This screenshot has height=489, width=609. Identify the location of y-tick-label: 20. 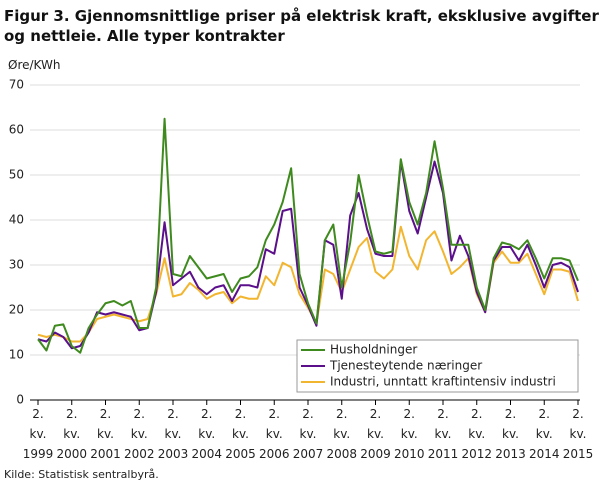
(16, 310).